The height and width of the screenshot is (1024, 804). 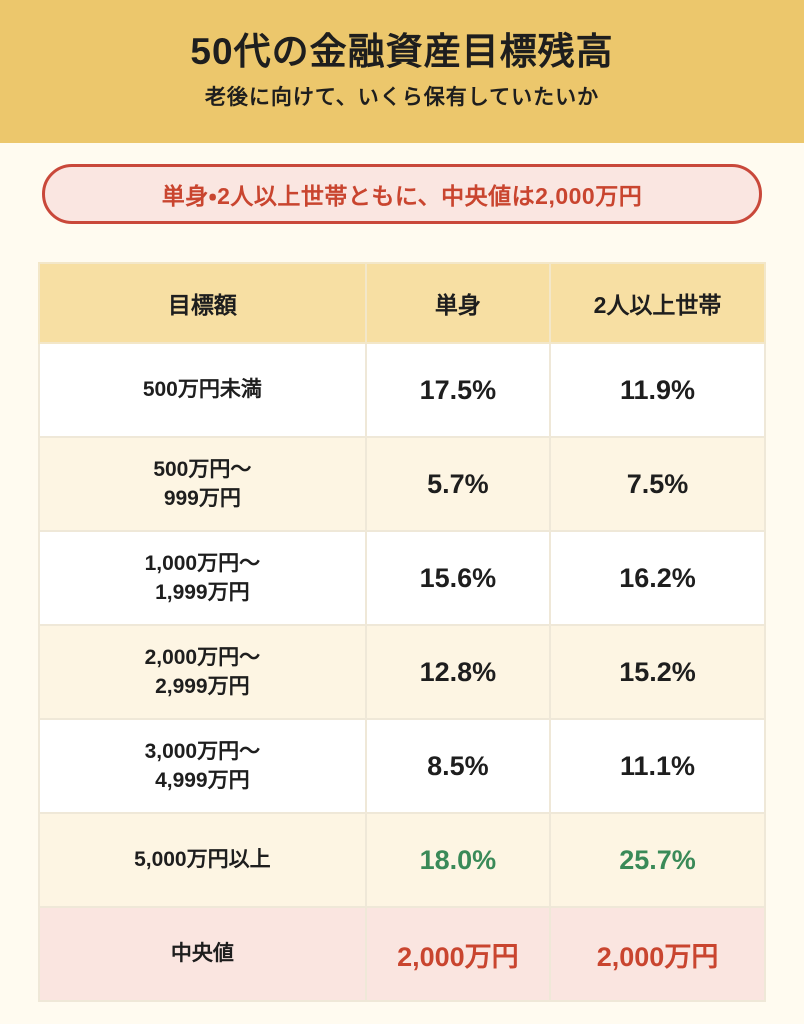 What do you see at coordinates (657, 390) in the screenshot?
I see `multi-value: 11.9%` at bounding box center [657, 390].